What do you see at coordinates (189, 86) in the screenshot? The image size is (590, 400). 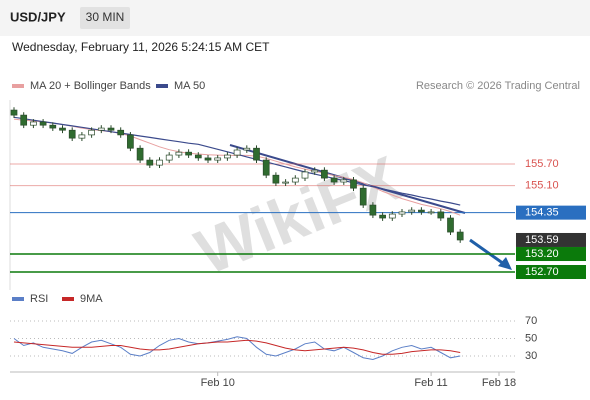 I see `legend-label: MA 50` at bounding box center [189, 86].